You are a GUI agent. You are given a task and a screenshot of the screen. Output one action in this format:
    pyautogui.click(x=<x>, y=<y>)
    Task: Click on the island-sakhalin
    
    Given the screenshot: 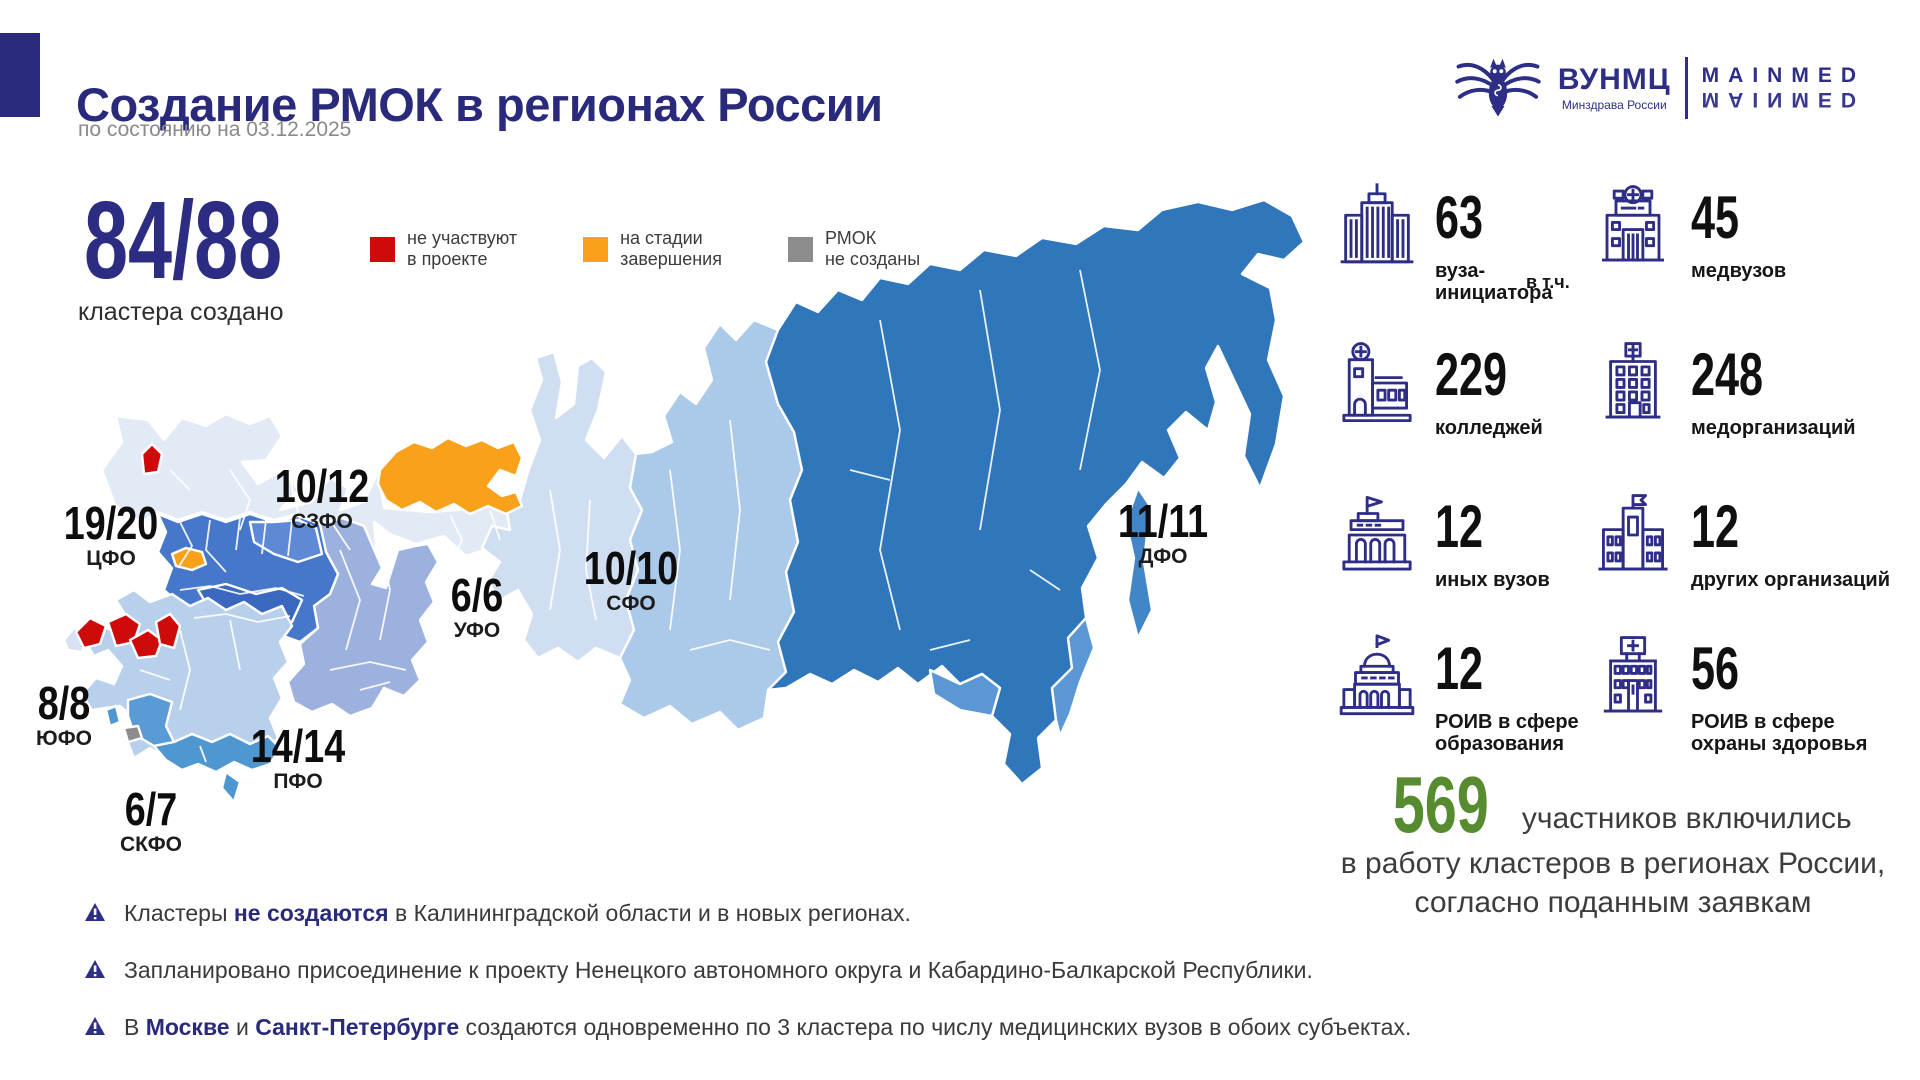 What is the action you would take?
    pyautogui.click(x=1139, y=563)
    